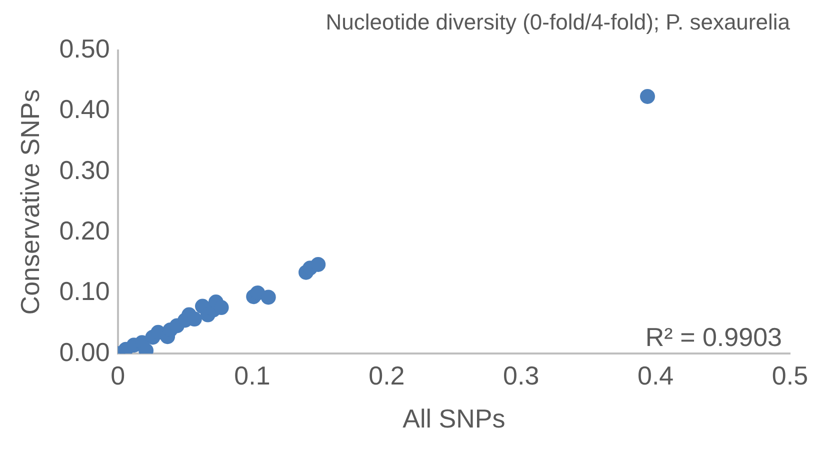 The image size is (818, 454). I want to click on y-tick-label: 0.10, so click(84, 291).